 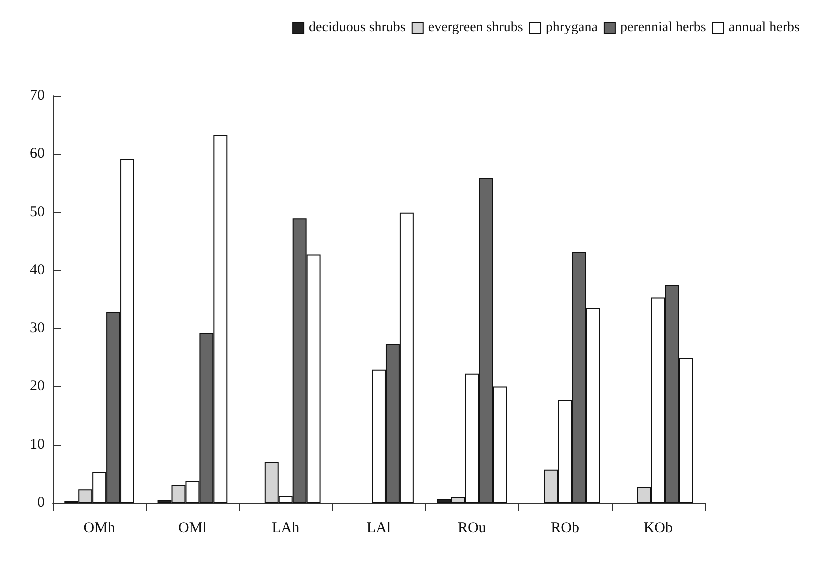 I want to click on legend-label: perennial herbs, so click(x=663, y=28).